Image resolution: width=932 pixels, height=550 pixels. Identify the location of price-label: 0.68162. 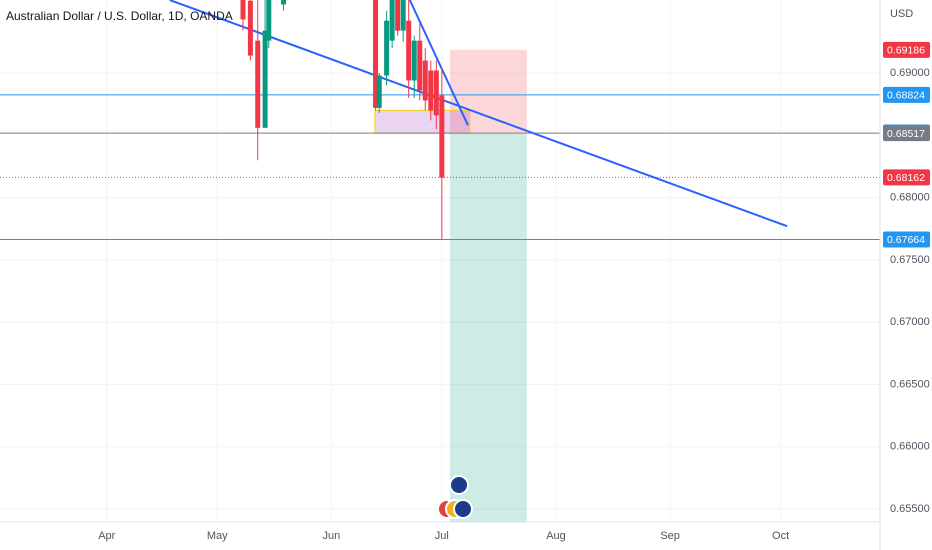
(906, 178).